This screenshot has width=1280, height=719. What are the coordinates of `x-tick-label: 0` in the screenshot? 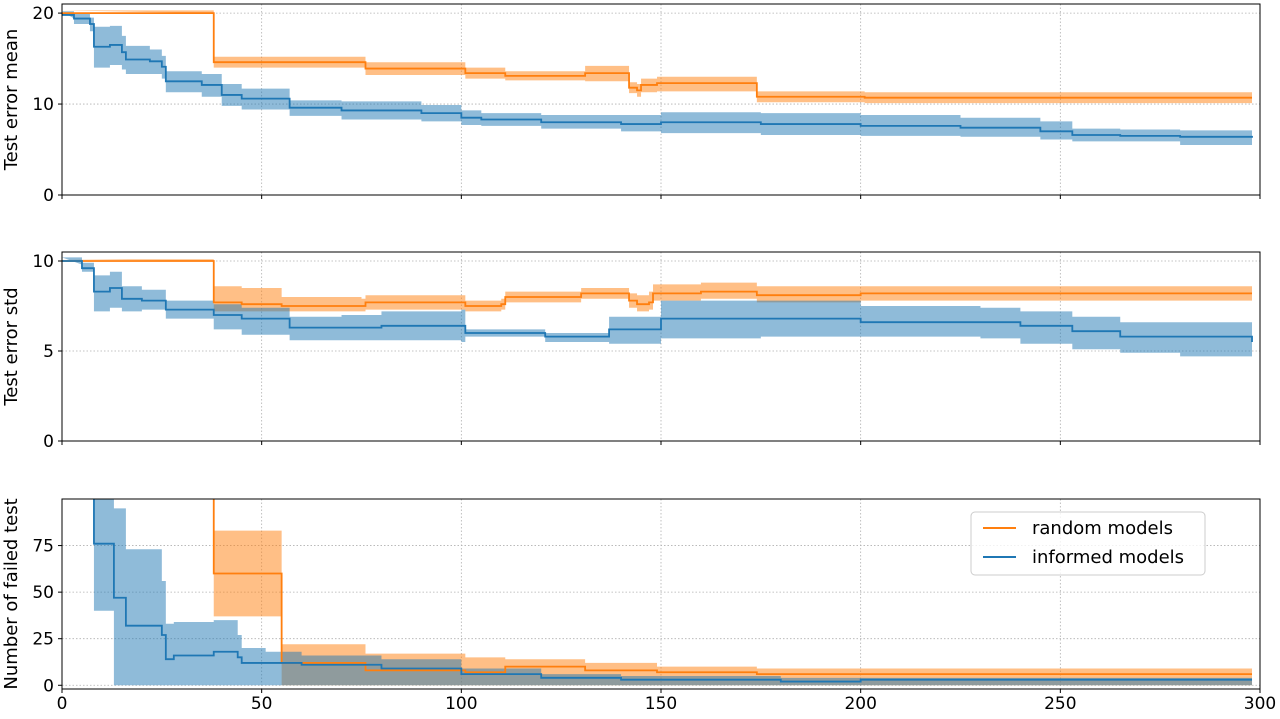 It's located at (62, 704).